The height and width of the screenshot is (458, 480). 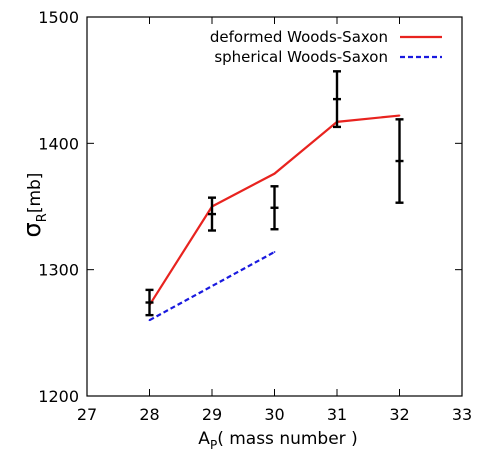 What do you see at coordinates (35, 193) in the screenshot?
I see `y-axis-label-rest: [mb]` at bounding box center [35, 193].